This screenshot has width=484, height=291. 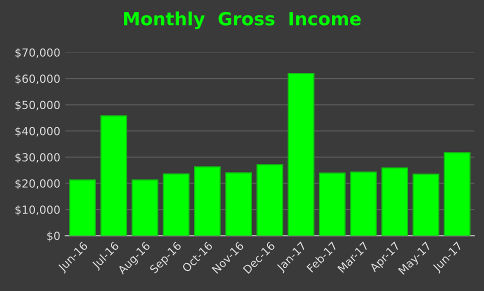 What do you see at coordinates (53, 236) in the screenshot?
I see `y-tick-label: $0` at bounding box center [53, 236].